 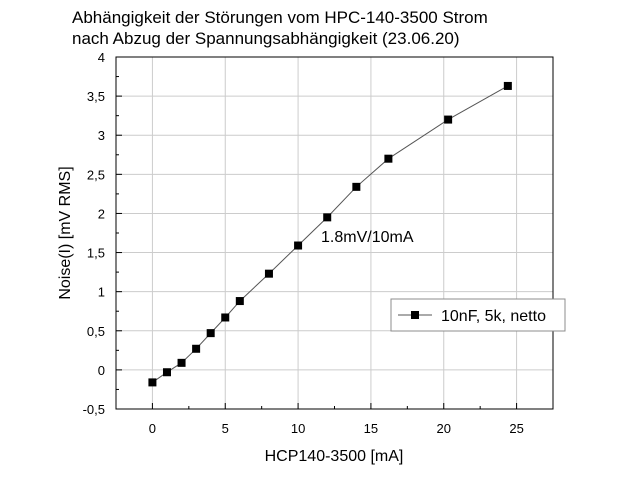 What do you see at coordinates (367, 237) in the screenshot?
I see `slope-annotation: 1.8mV/10mA` at bounding box center [367, 237].